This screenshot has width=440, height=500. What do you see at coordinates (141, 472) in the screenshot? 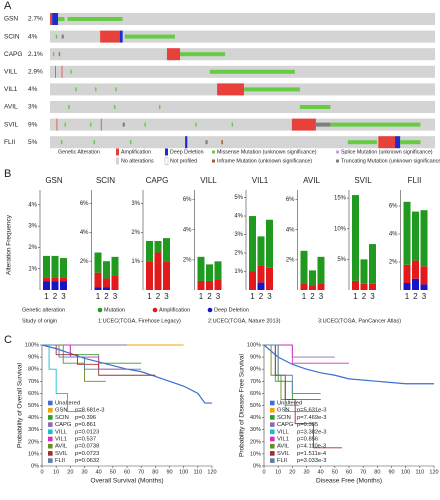
I see `x-tick-label: 70` at bounding box center [141, 472].